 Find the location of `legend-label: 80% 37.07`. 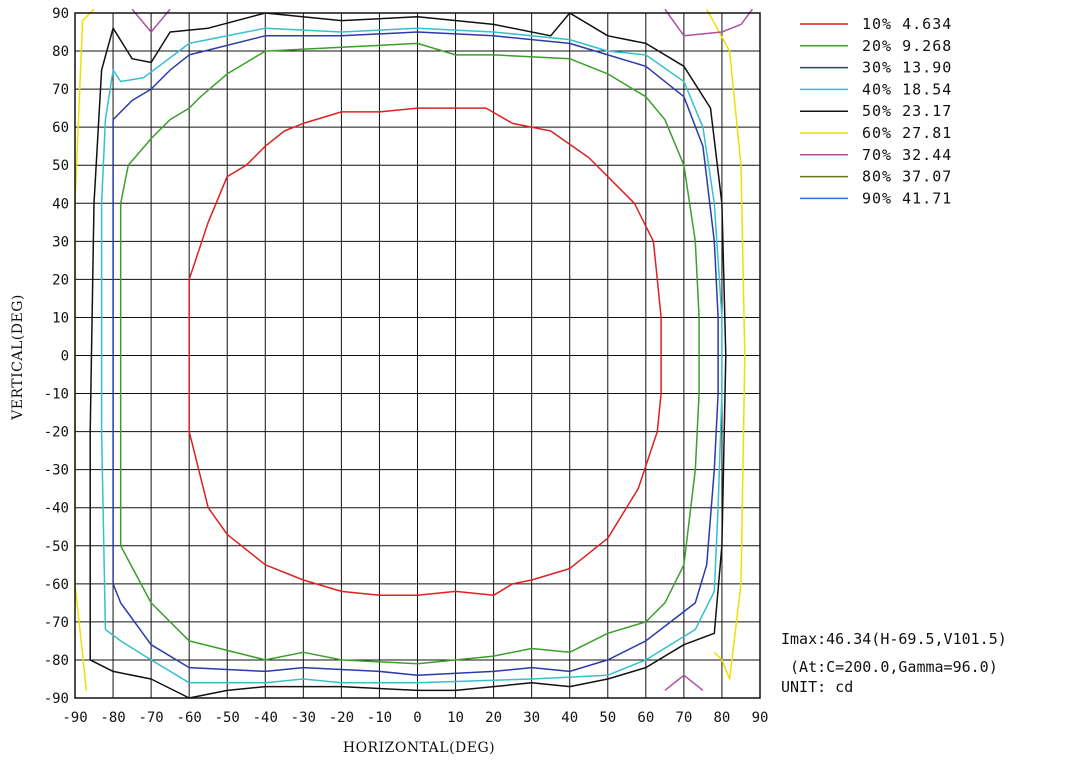

legend-label: 80% 37.07 is located at coordinates (907, 177).